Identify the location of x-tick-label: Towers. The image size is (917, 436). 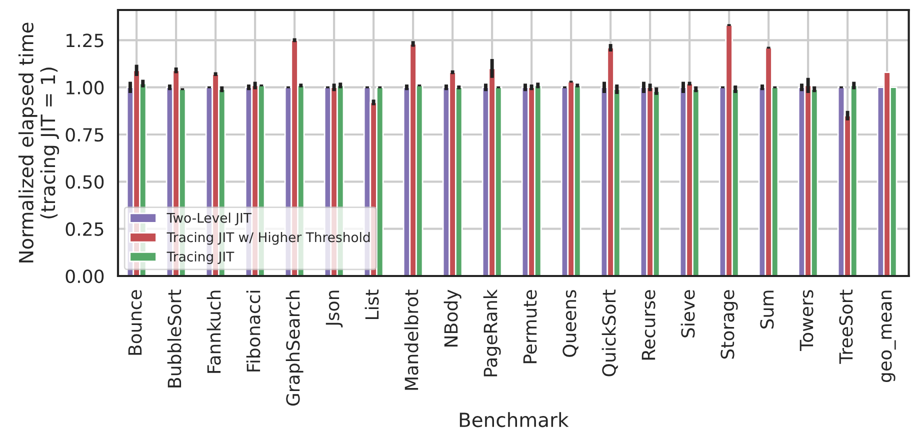
(807, 320).